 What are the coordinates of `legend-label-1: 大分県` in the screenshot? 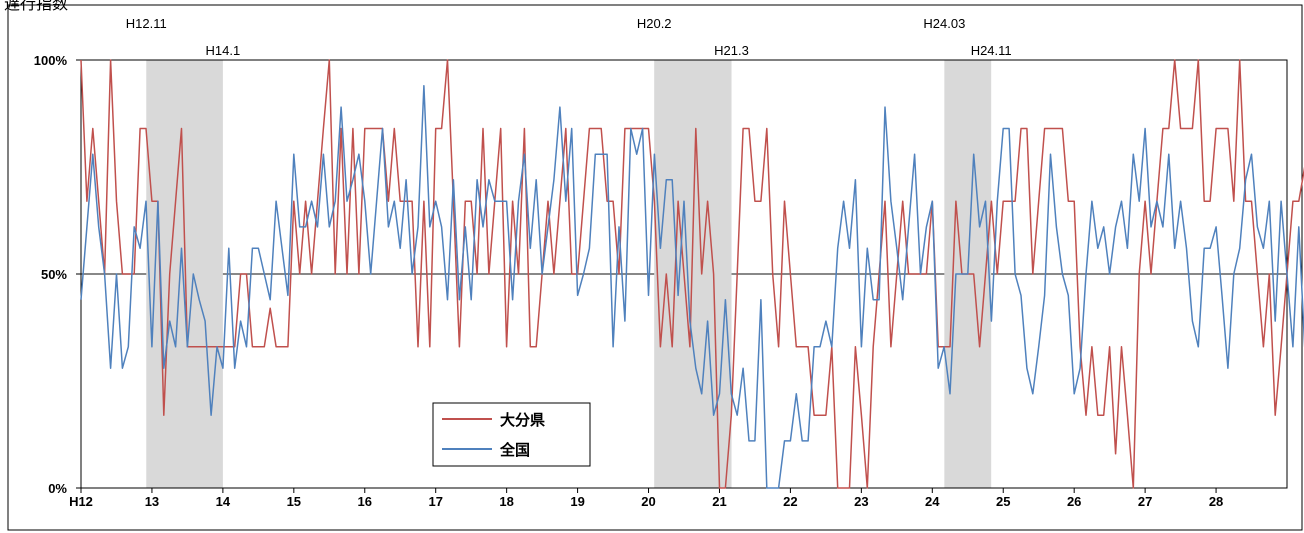 It's located at (522, 420).